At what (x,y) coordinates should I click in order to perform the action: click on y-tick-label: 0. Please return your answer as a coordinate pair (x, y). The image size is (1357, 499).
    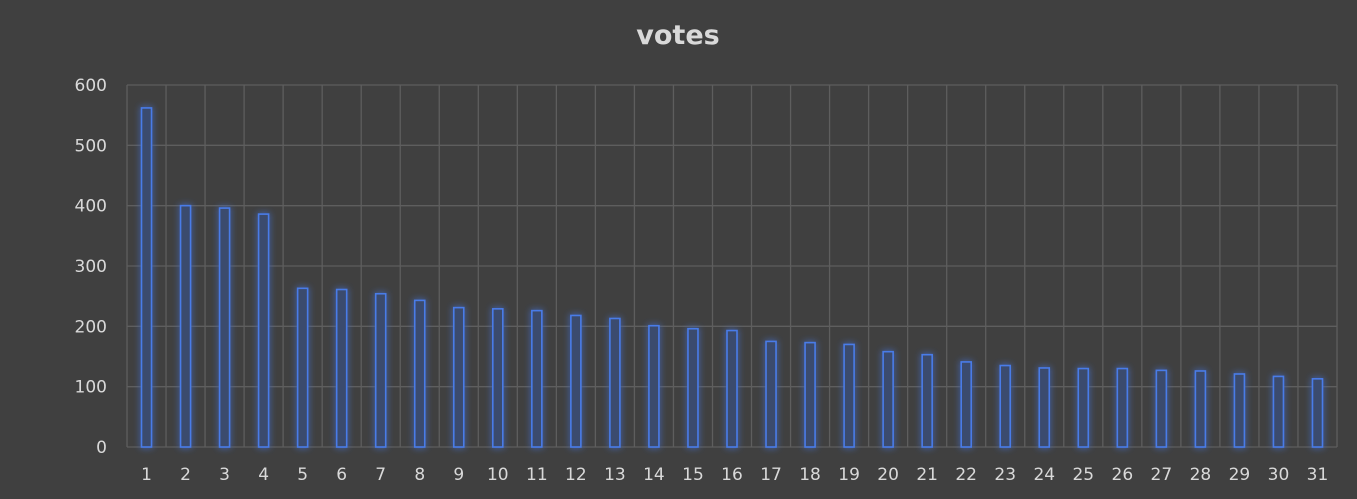
    Looking at the image, I should click on (101, 448).